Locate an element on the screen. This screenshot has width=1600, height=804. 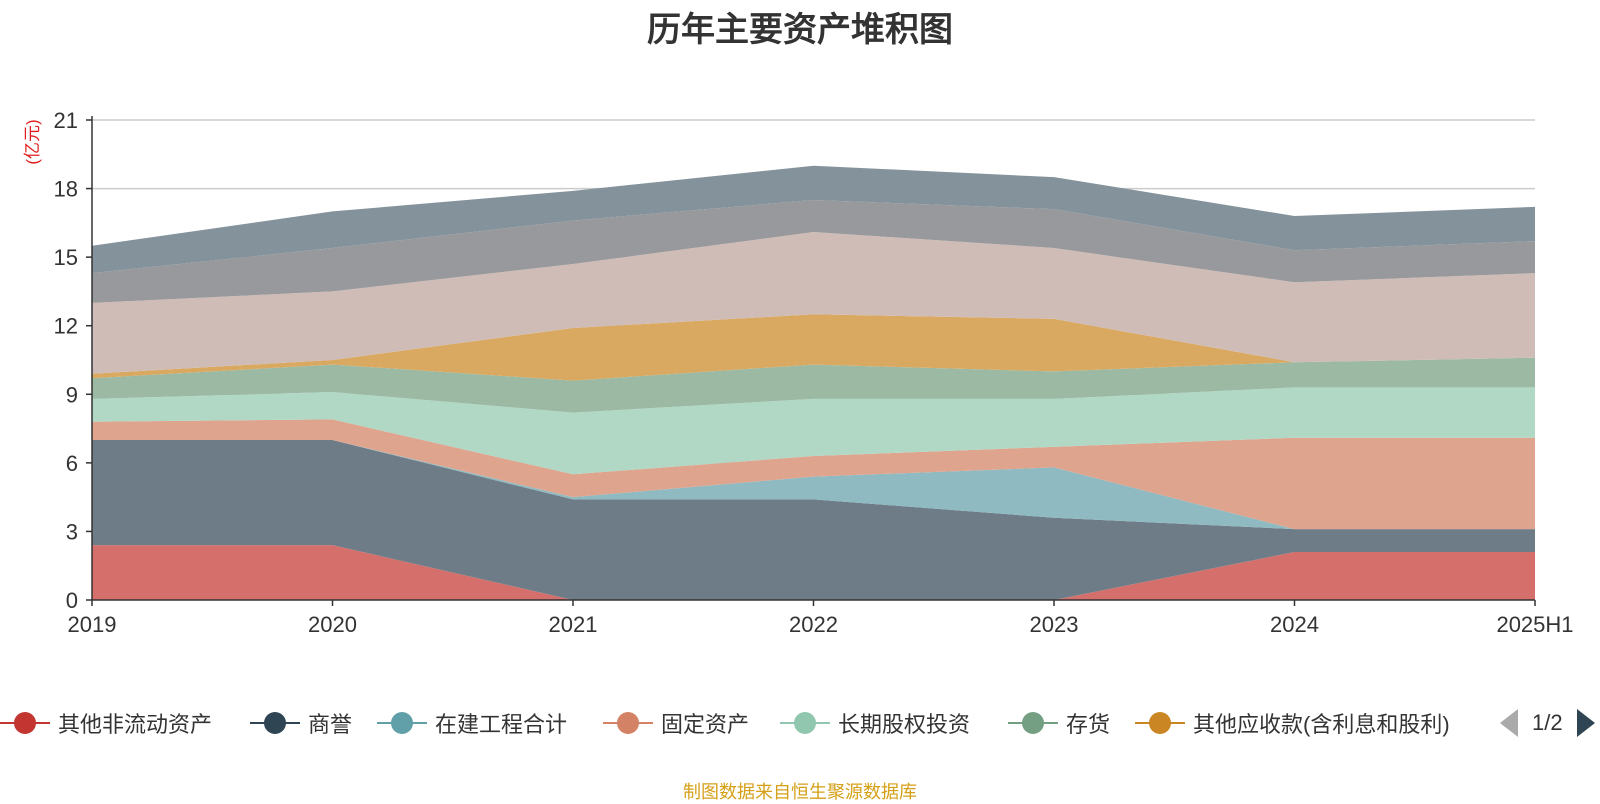
x-tick-label: 2022 is located at coordinates (813, 624).